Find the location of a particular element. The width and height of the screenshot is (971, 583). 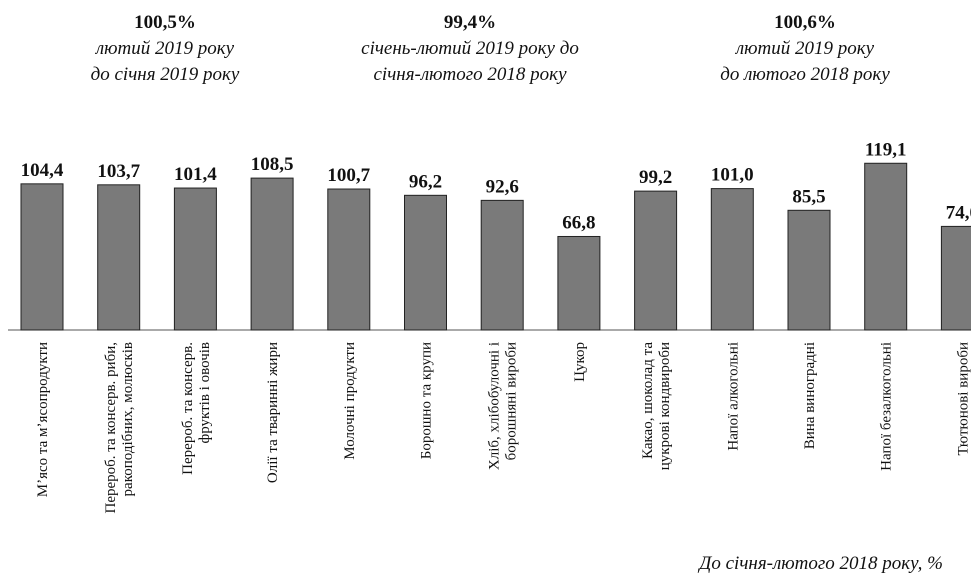

category-label: Олії та тваринні жири is located at coordinates (273, 412).